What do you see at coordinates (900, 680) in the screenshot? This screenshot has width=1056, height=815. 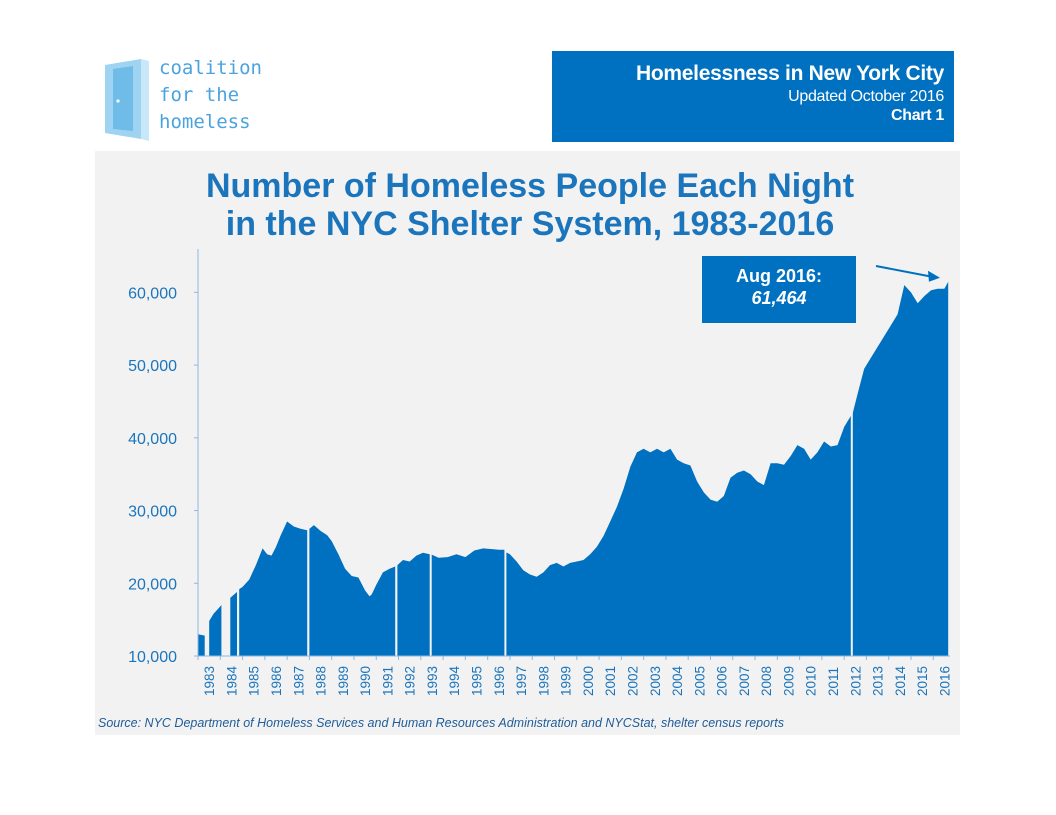 I see `x-tick-label: 2014` at bounding box center [900, 680].